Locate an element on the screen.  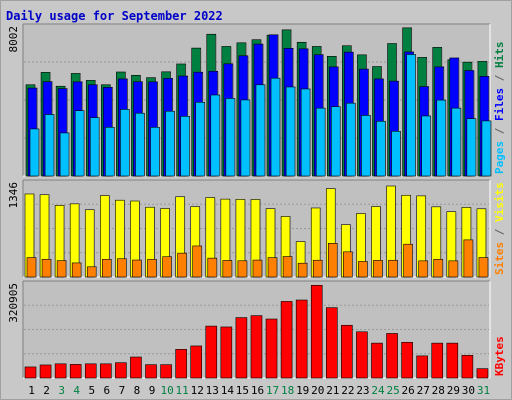
day-label-15: 15 is located at coordinates (242, 390).